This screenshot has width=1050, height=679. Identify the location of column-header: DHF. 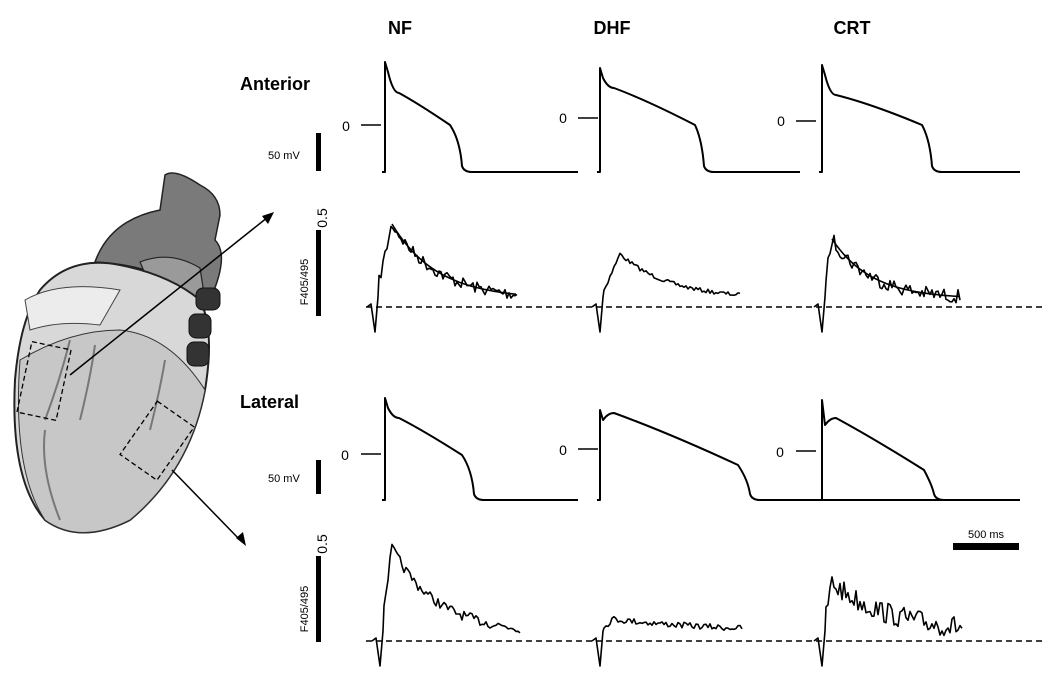
(612, 28).